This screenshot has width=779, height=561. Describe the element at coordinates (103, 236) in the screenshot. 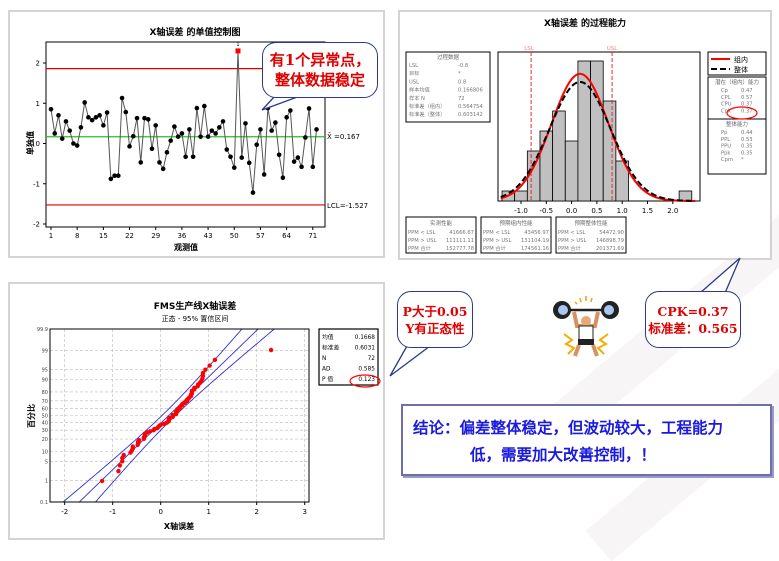

I see `x-tick-label: 15` at that location.